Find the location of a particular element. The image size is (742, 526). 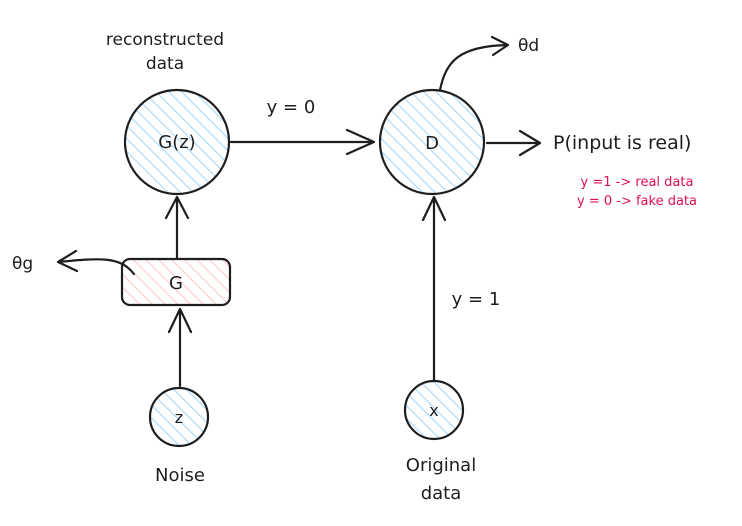

note-fake-data: y = 0 -> fake data is located at coordinates (637, 201).